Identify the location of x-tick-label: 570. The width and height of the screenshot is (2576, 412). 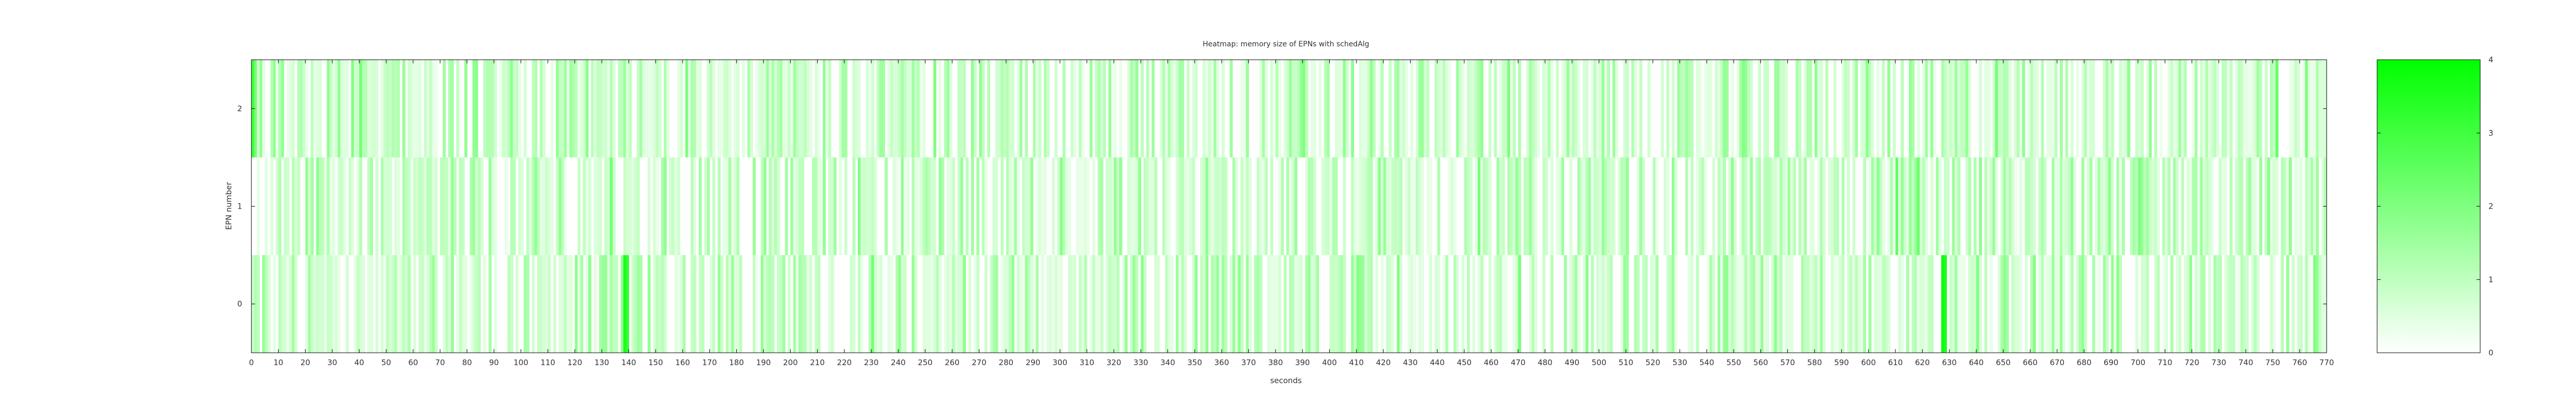
(1787, 362).